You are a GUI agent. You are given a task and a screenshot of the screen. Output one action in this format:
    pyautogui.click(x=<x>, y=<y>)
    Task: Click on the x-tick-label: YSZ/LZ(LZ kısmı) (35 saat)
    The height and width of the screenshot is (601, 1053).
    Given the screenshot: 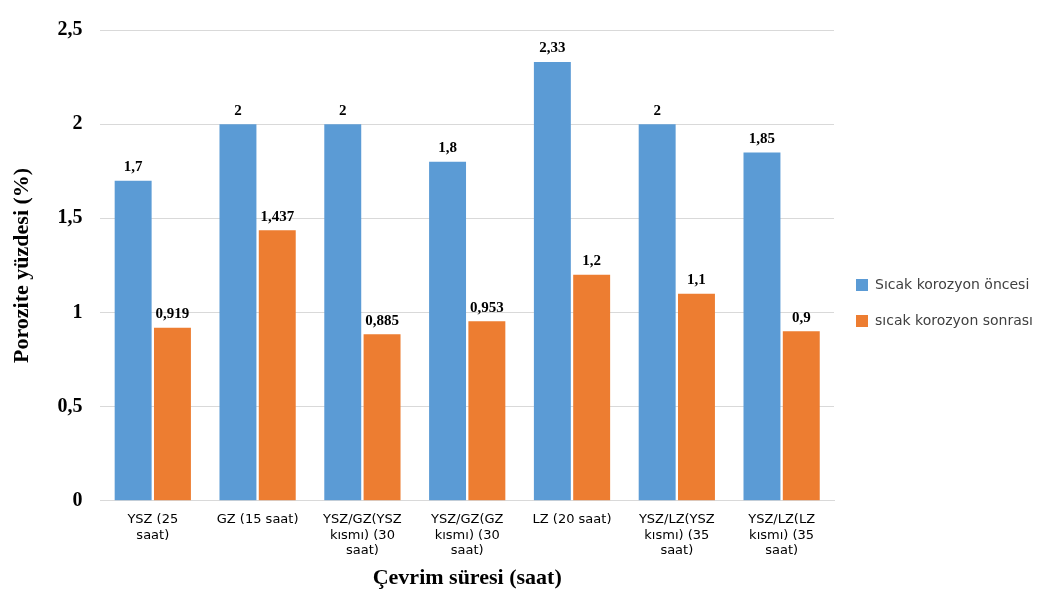 What is the action you would take?
    pyautogui.click(x=781, y=534)
    